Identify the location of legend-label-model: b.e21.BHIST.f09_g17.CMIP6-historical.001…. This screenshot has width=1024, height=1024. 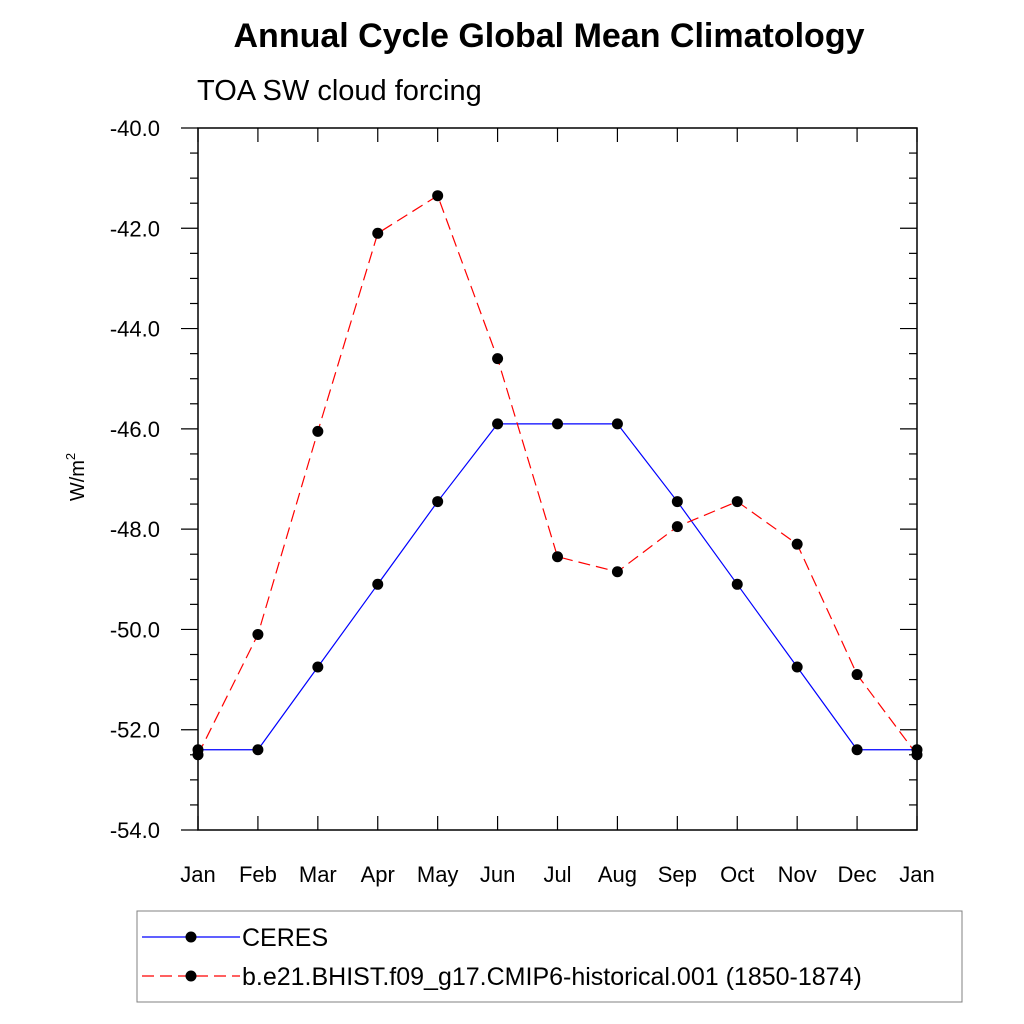
(552, 977).